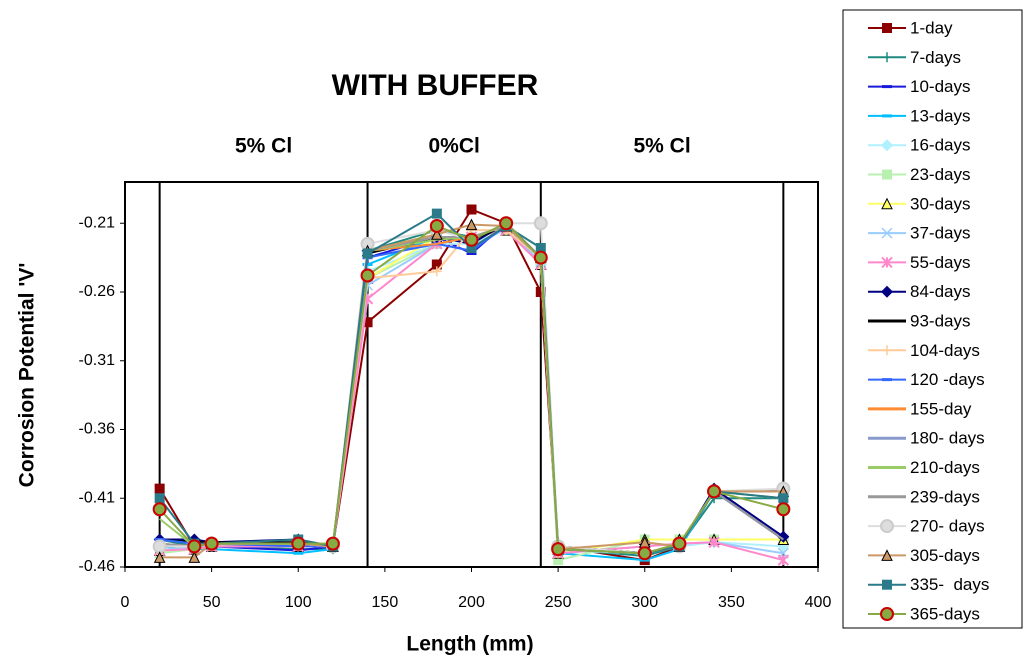 This screenshot has width=1032, height=657. What do you see at coordinates (947, 438) in the screenshot?
I see `legend-label: 180- days` at bounding box center [947, 438].